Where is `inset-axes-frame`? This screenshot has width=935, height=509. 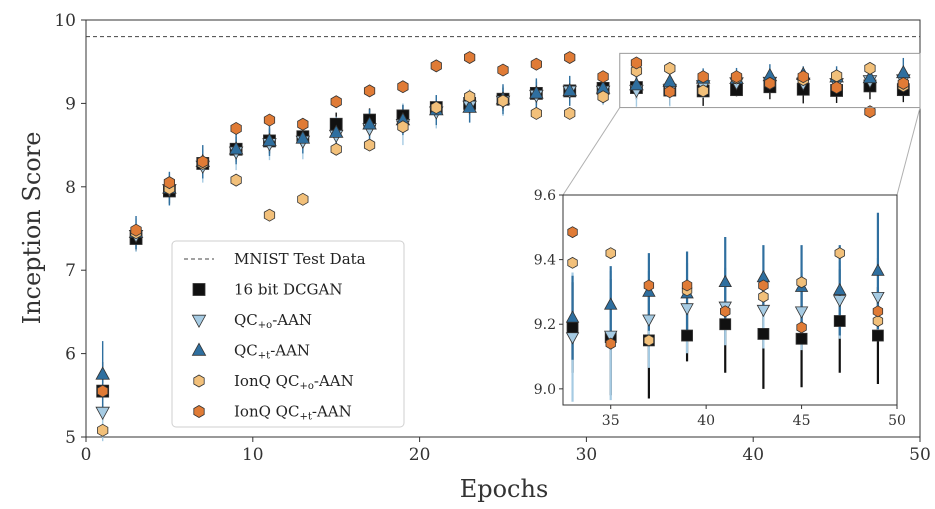
inset-axes-frame is located at coordinates (730, 300).